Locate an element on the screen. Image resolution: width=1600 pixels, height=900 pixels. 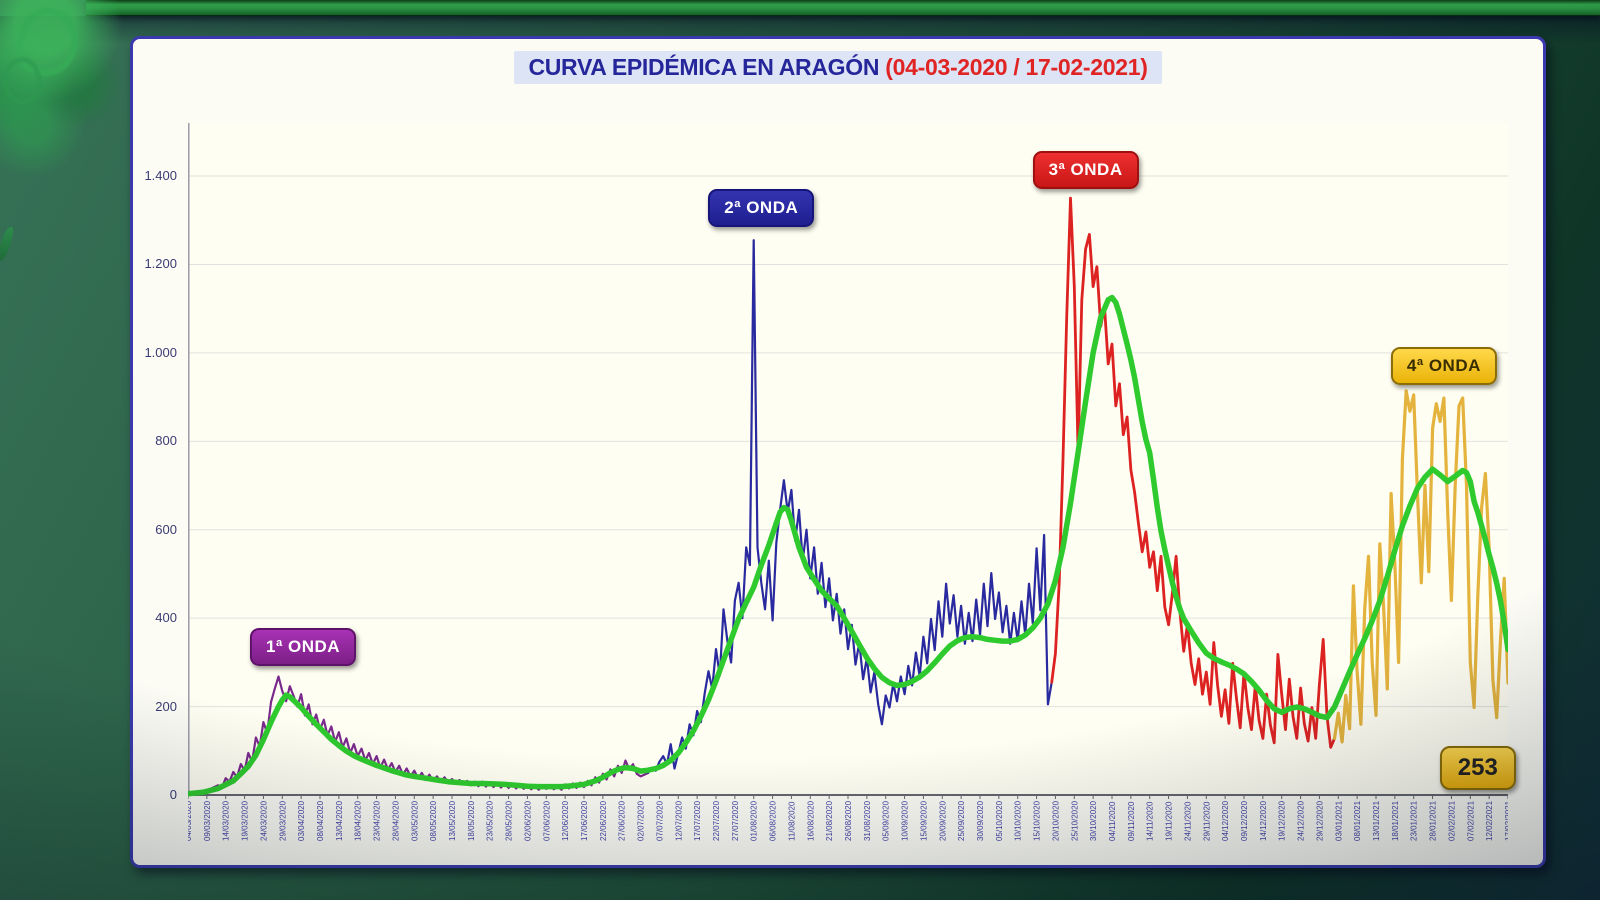
x-tick-label: 08/04/2020 is located at coordinates (320, 820).